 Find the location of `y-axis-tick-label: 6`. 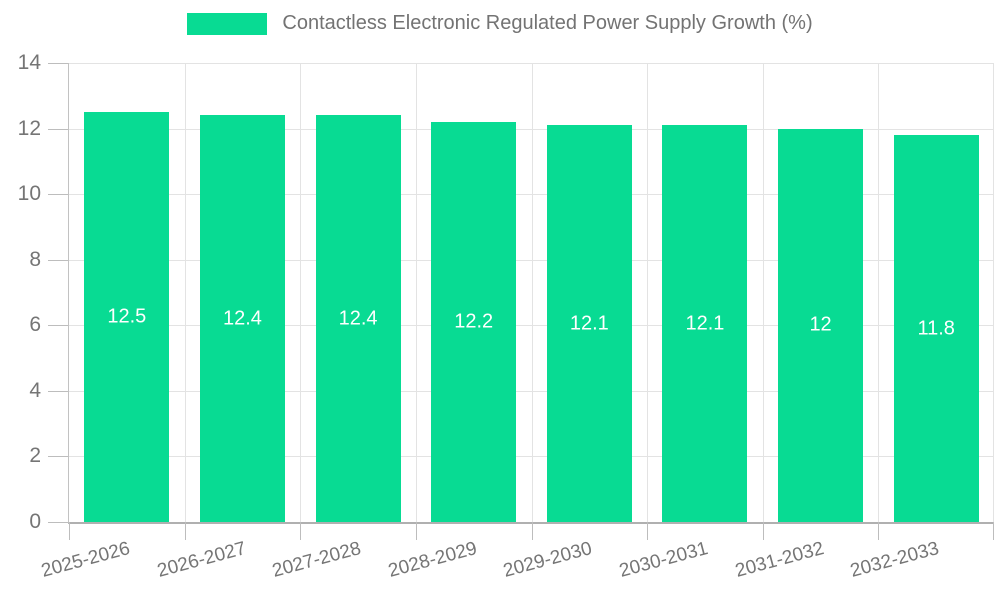

y-axis-tick-label: 6 is located at coordinates (35, 325).